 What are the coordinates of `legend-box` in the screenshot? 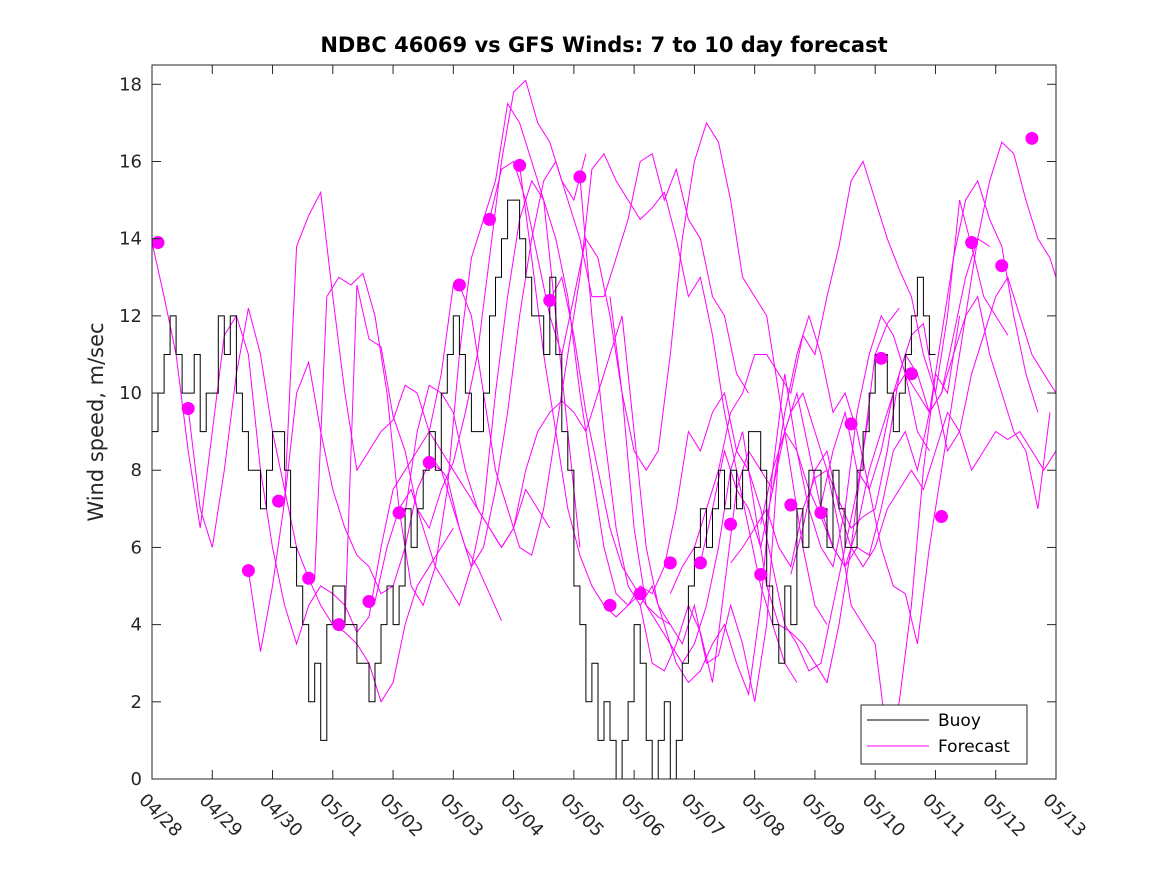 It's located at (944, 734).